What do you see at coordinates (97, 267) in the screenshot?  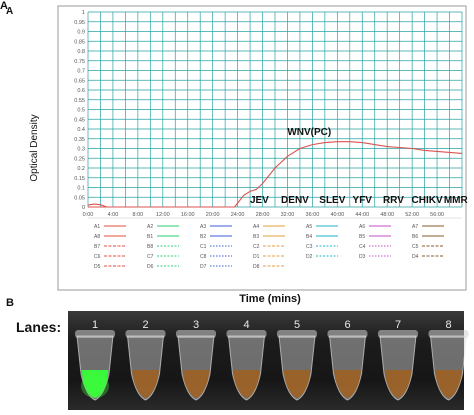 I see `legend-label: D5` at bounding box center [97, 267].